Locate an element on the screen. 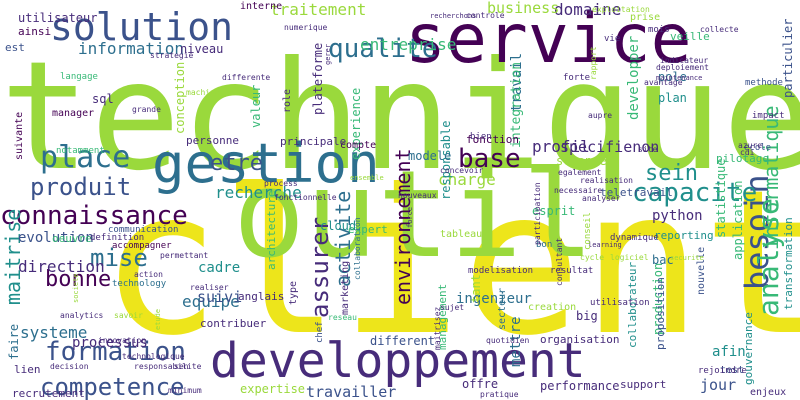 The width and height of the screenshot is (800, 400). word-suivi: suivi is located at coordinates (219, 297).